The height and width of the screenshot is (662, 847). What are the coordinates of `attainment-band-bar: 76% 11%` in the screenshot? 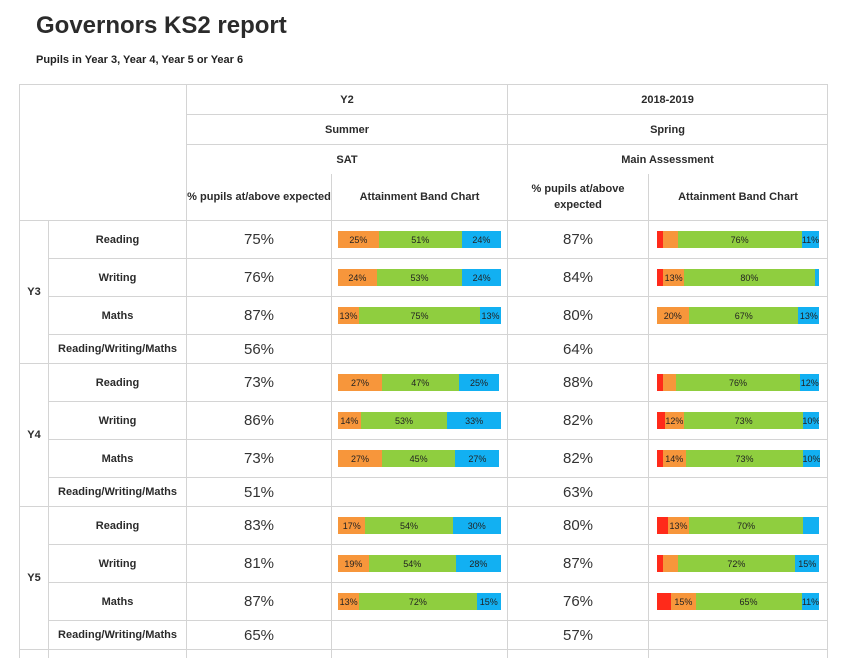 It's located at (738, 239).